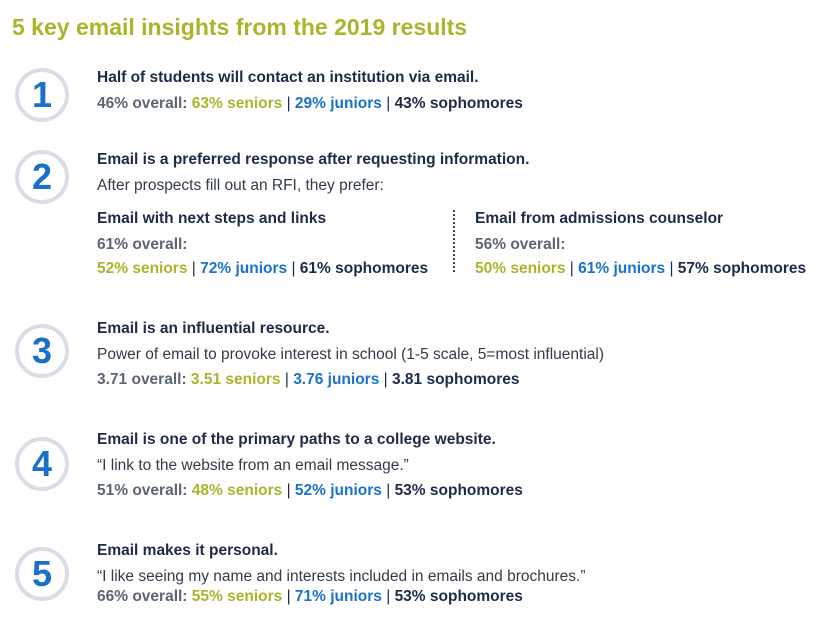 The image size is (824, 624). What do you see at coordinates (237, 103) in the screenshot?
I see `seniors-stat: 63% seniors` at bounding box center [237, 103].